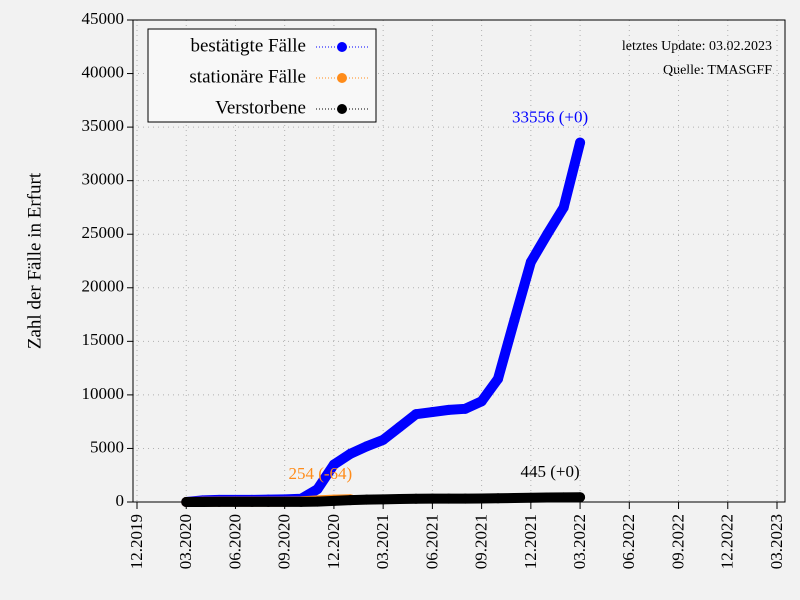  What do you see at coordinates (103, 125) in the screenshot?
I see `y-tick-label: 35000` at bounding box center [103, 125].